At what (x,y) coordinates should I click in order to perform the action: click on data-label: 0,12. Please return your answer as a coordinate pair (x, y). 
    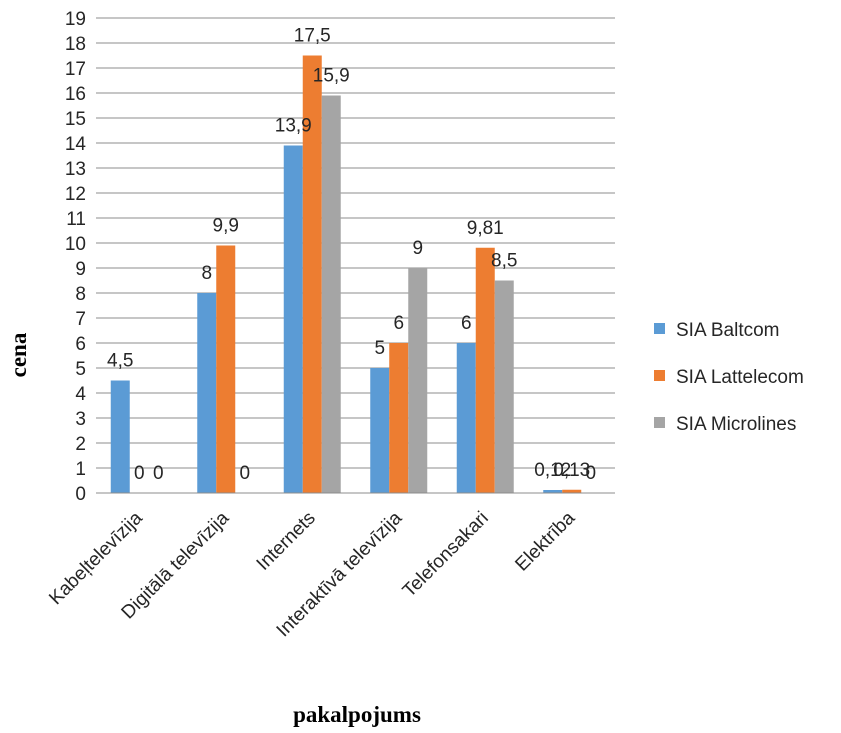
    Looking at the image, I should click on (552, 470).